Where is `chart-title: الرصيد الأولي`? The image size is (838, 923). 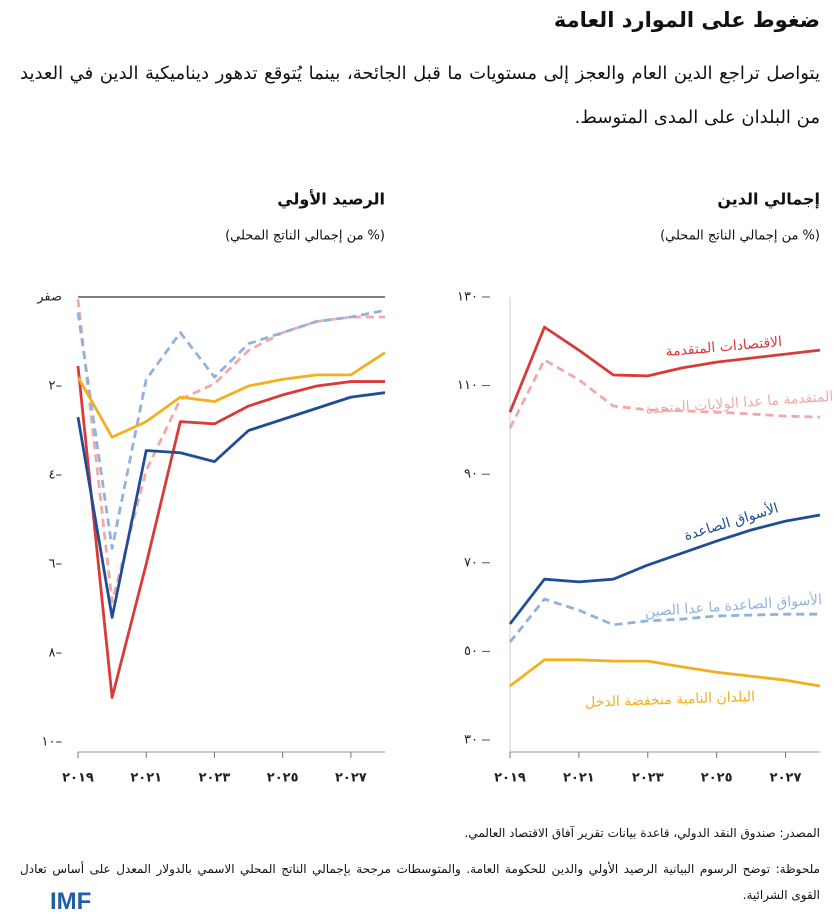 chart-title: الرصيد الأولي is located at coordinates (331, 200).